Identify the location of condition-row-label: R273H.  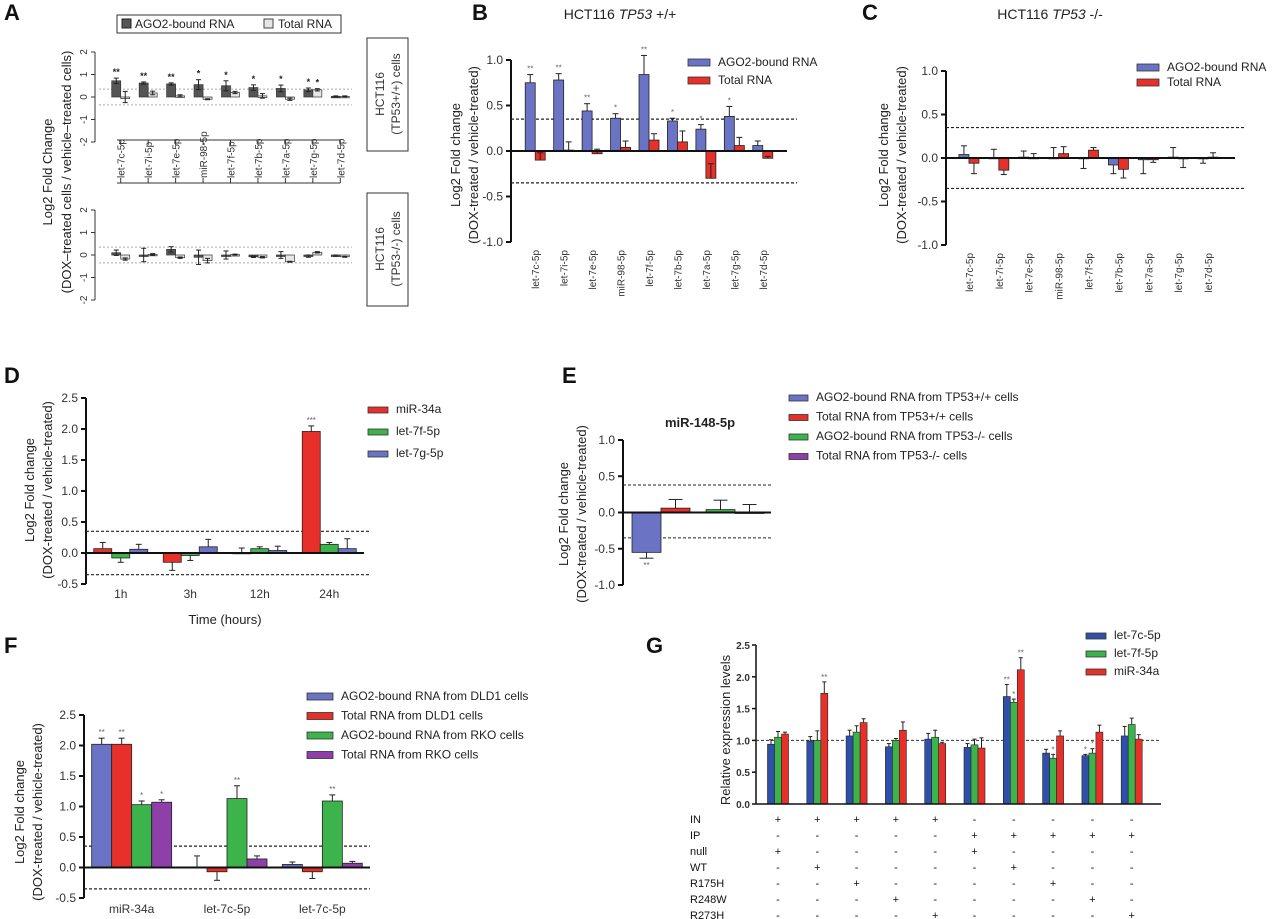
(707, 914).